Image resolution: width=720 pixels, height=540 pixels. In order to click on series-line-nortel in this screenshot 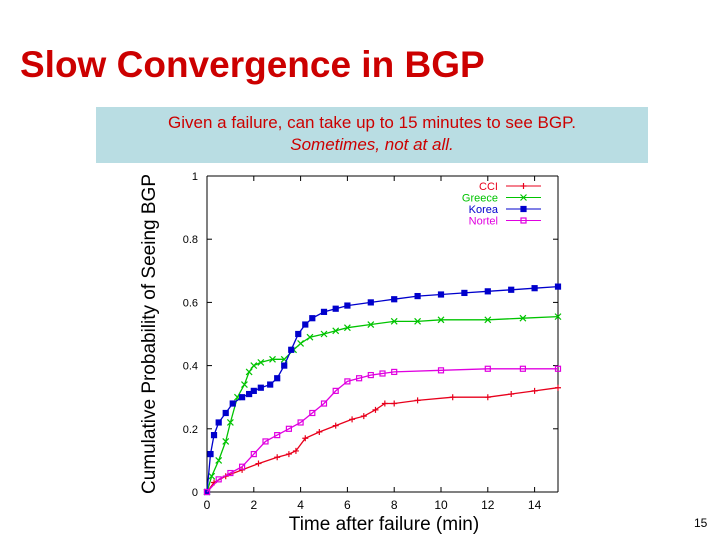, I will do `click(382, 430)`.